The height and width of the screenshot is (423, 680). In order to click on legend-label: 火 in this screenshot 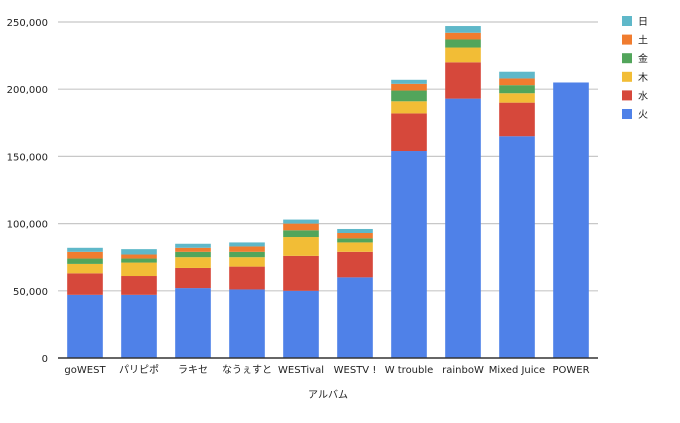, I will do `click(643, 115)`.